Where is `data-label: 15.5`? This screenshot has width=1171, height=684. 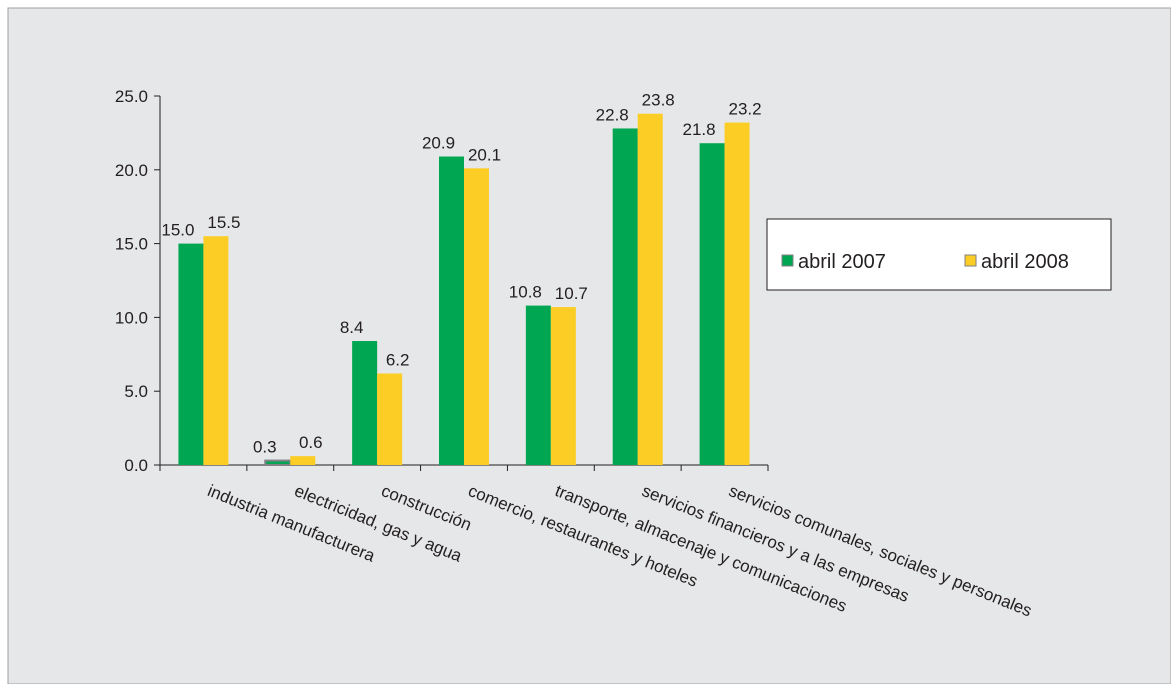 data-label: 15.5 is located at coordinates (223, 222).